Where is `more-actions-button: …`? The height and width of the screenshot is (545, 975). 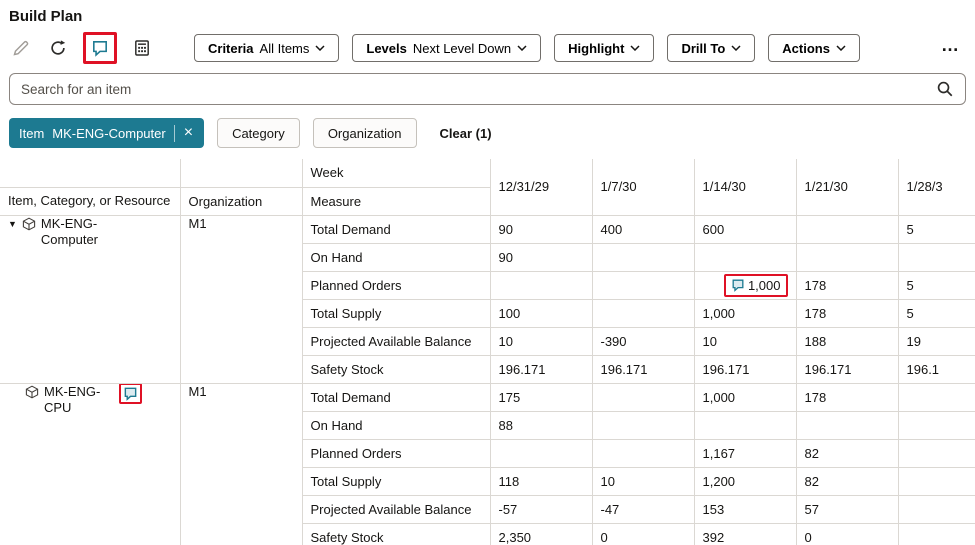
more-actions-button: … is located at coordinates (950, 44).